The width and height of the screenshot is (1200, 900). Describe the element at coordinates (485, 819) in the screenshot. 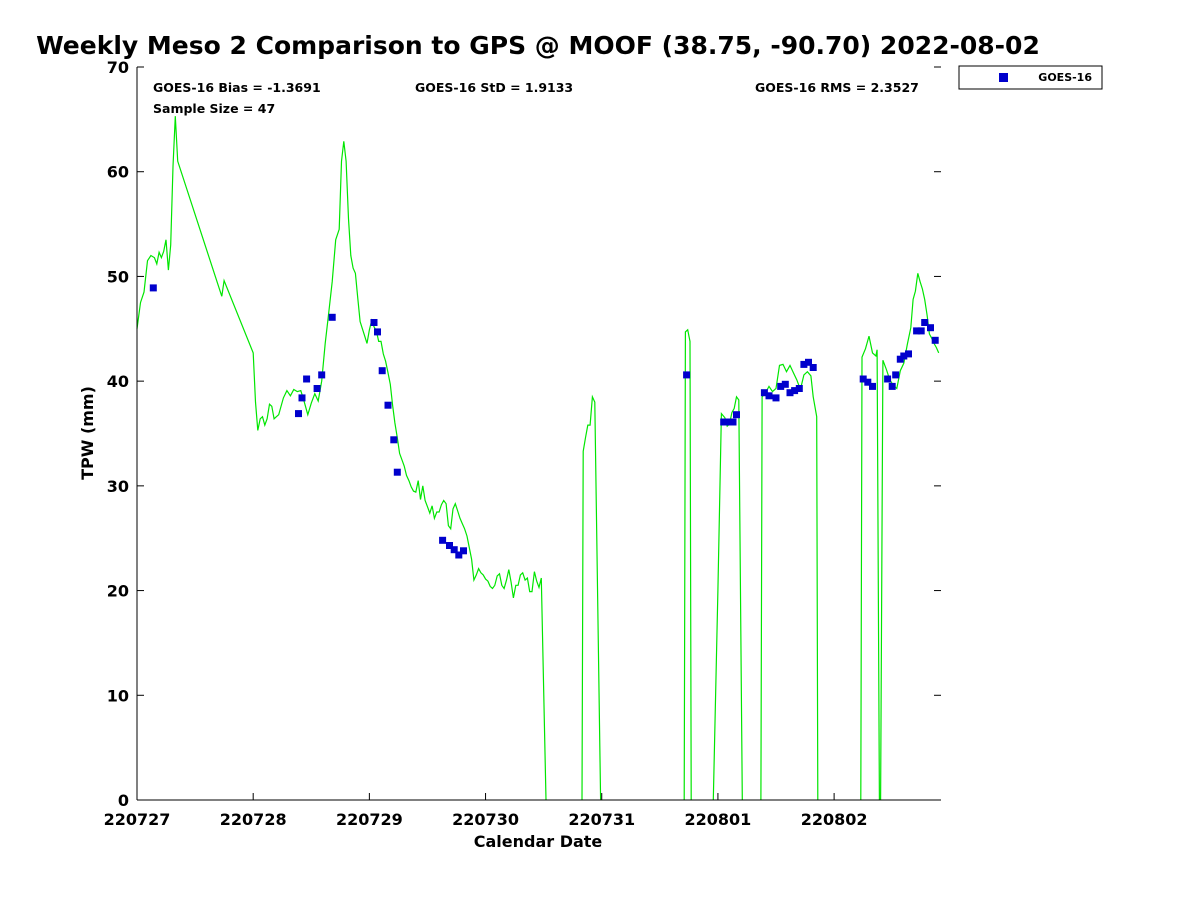

I see `x-tick-label: 220730` at that location.